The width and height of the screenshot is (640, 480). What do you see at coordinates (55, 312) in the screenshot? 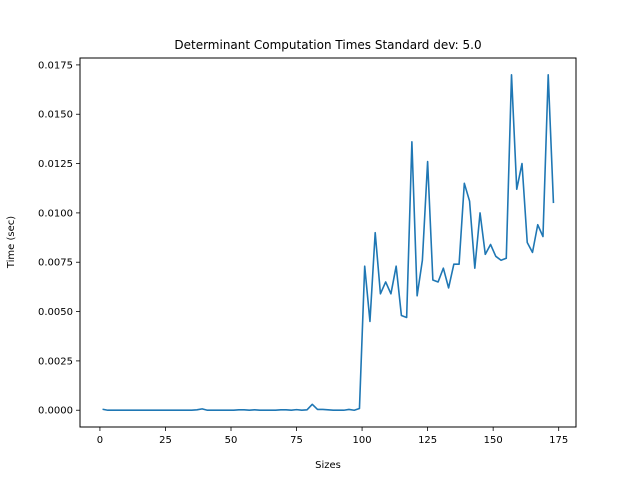
I see `y-tick-label: 0.0050` at bounding box center [55, 312].